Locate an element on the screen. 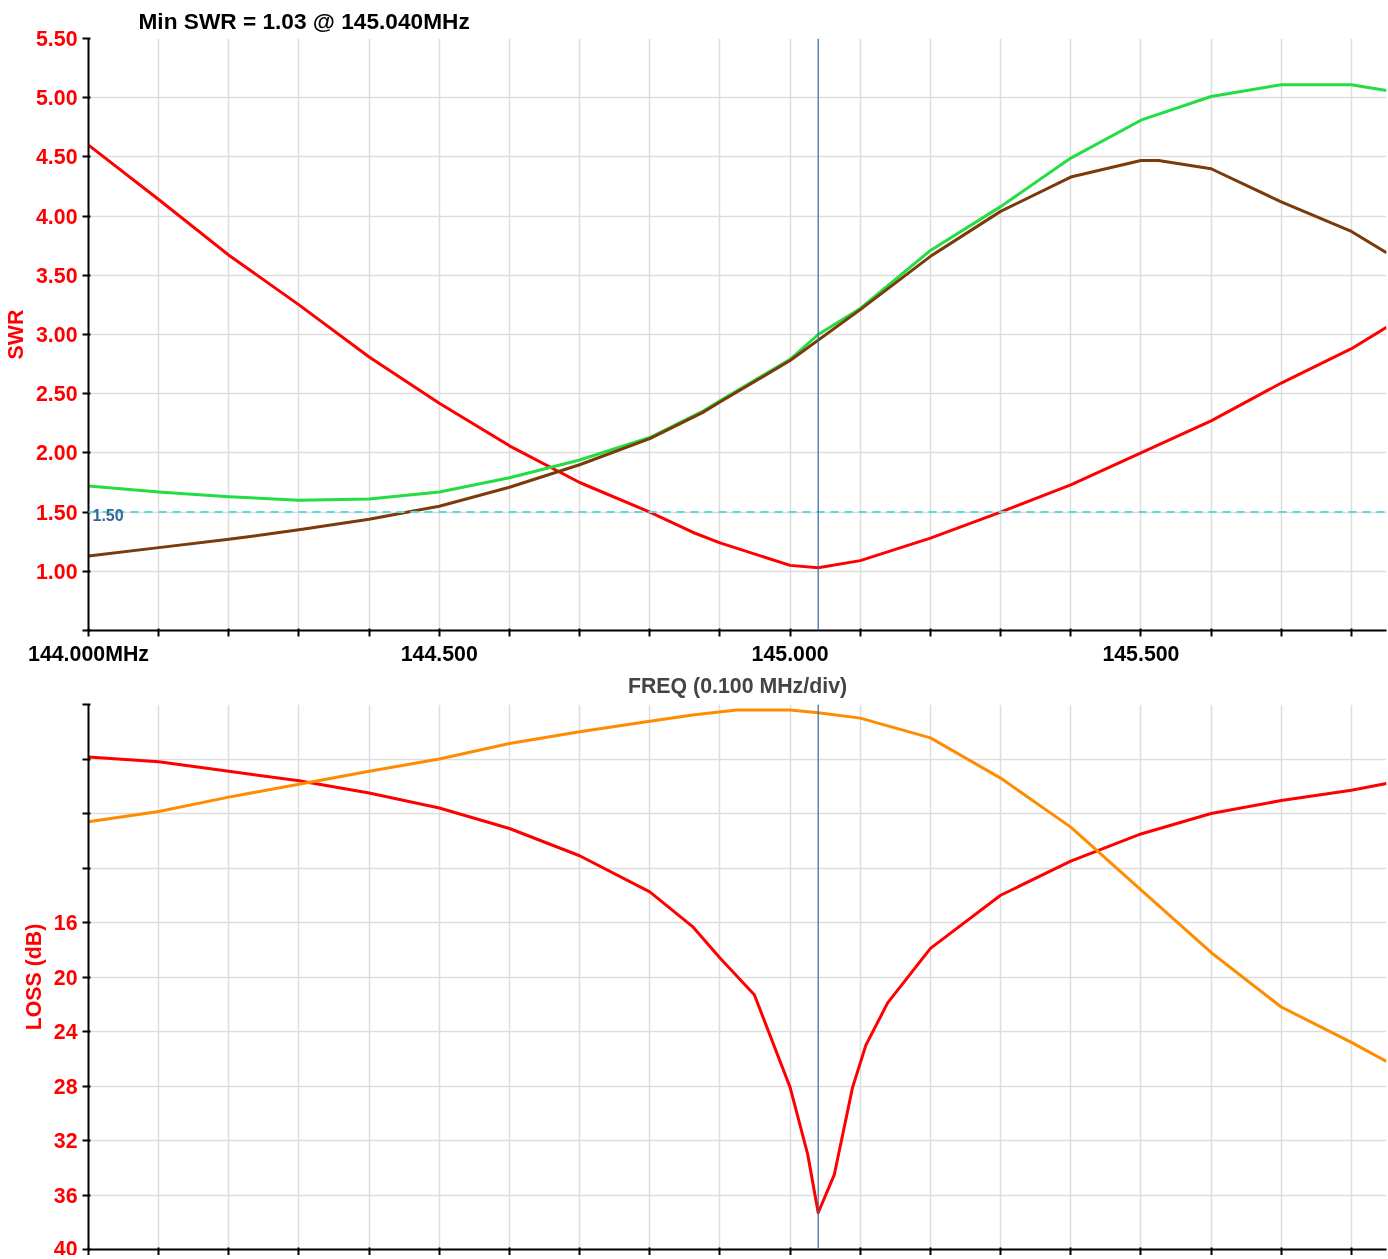 Image resolution: width=1388 pixels, height=1259 pixels. y-tick-label: 20 is located at coordinates (65, 977).